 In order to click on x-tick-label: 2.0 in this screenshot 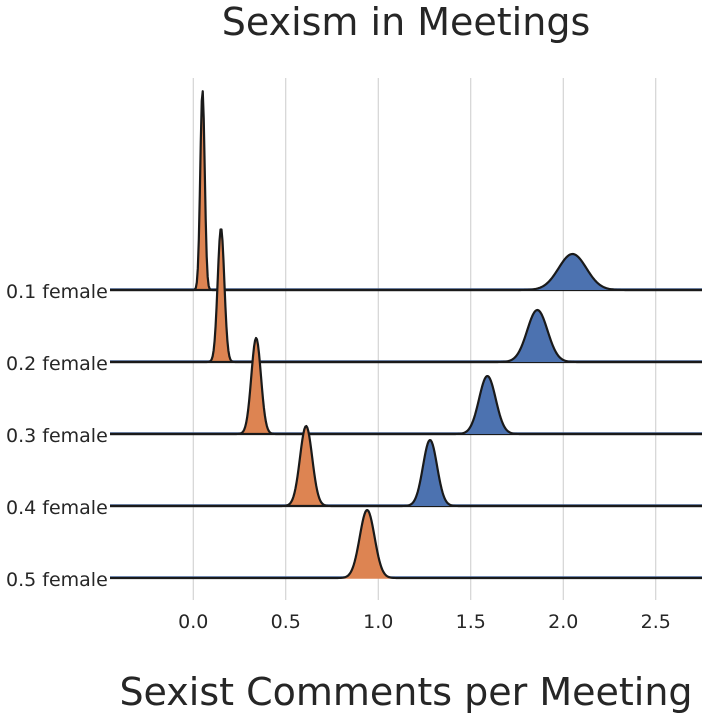, I will do `click(563, 622)`.